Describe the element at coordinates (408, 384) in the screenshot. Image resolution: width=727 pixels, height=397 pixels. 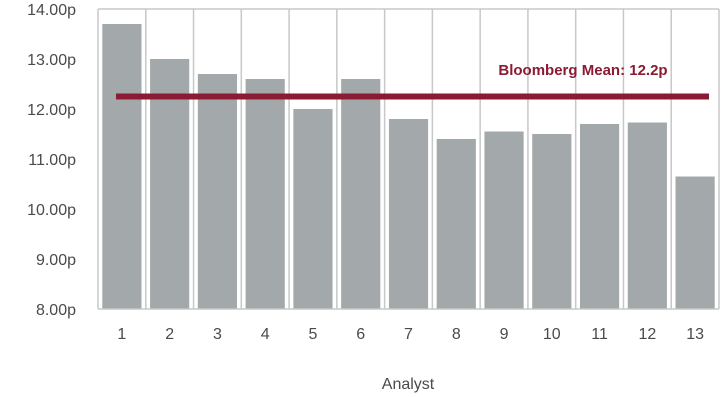
I see `x-axis-title: Analyst` at that location.